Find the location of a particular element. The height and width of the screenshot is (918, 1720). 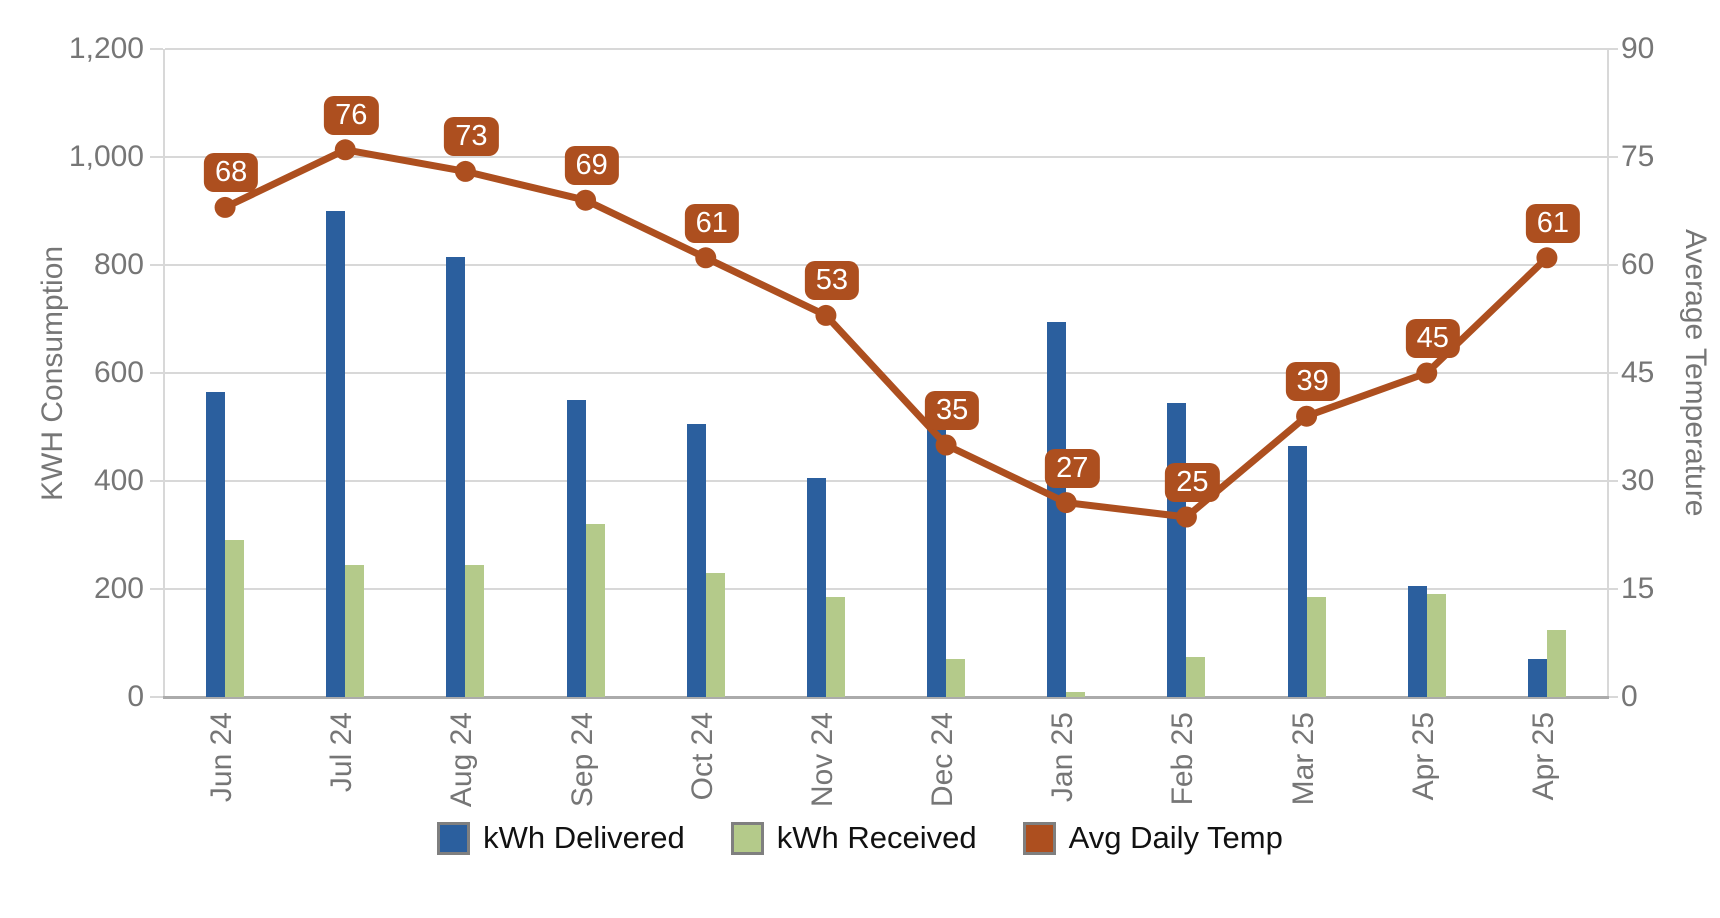

right-axis-title: Average Temperature is located at coordinates (1695, 373).